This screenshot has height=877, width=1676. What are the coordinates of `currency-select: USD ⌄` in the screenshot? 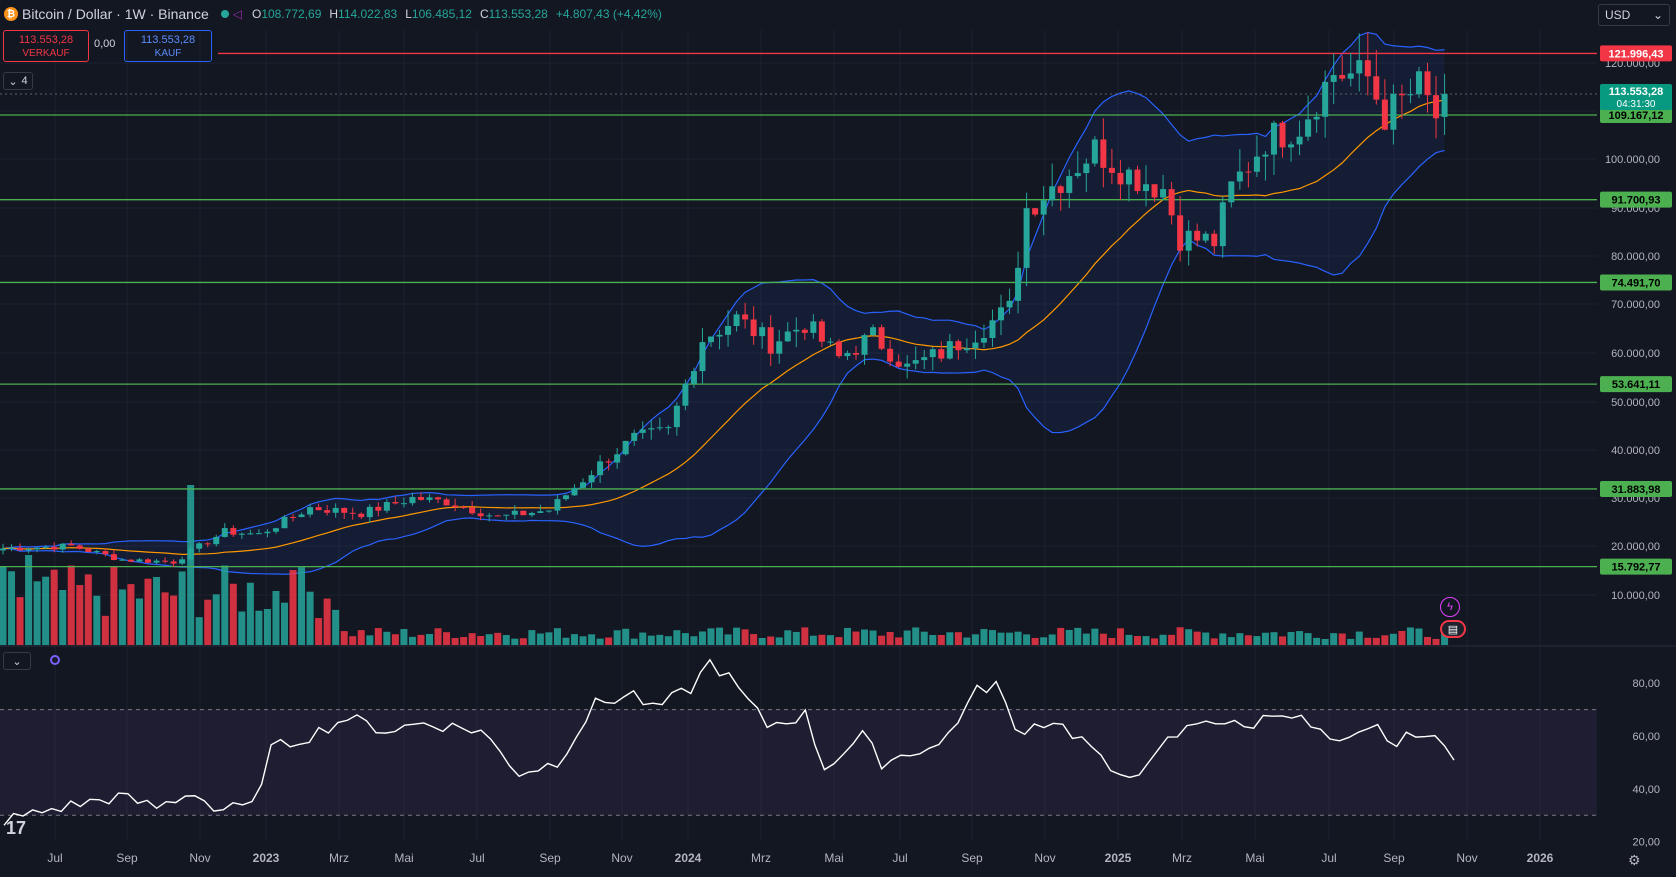 It's located at (1634, 15).